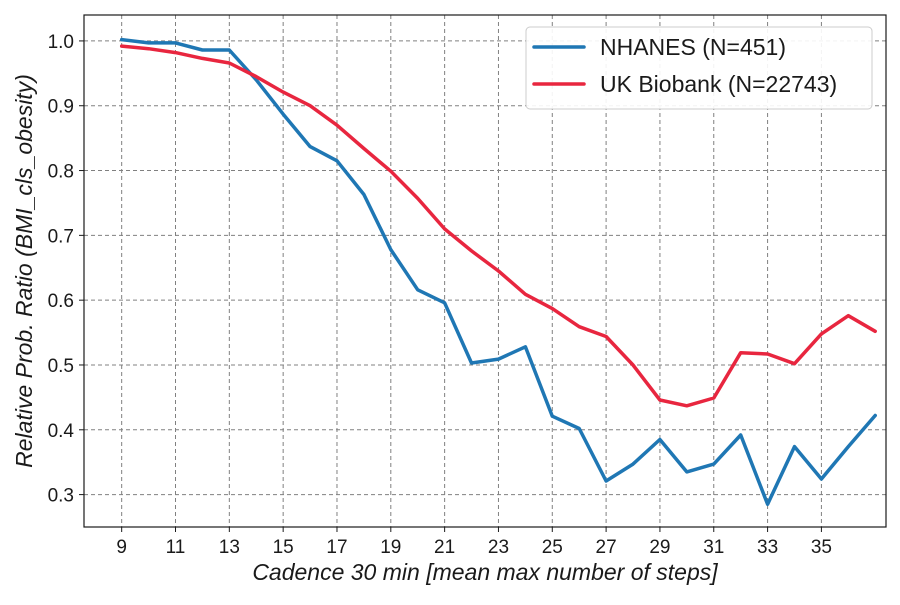  Describe the element at coordinates (66, 269) in the screenshot. I see `y-axis: 0.3 0.4 0.5 0.6 0.7 0.8 0.9 1.0` at that location.